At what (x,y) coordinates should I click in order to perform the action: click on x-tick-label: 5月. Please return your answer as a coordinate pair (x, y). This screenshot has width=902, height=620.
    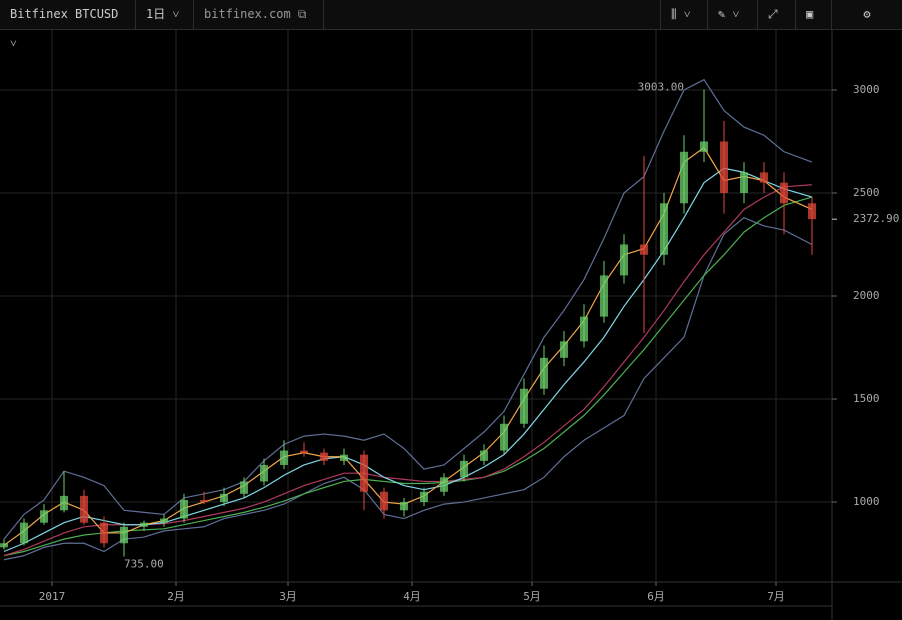
    Looking at the image, I should click on (532, 596).